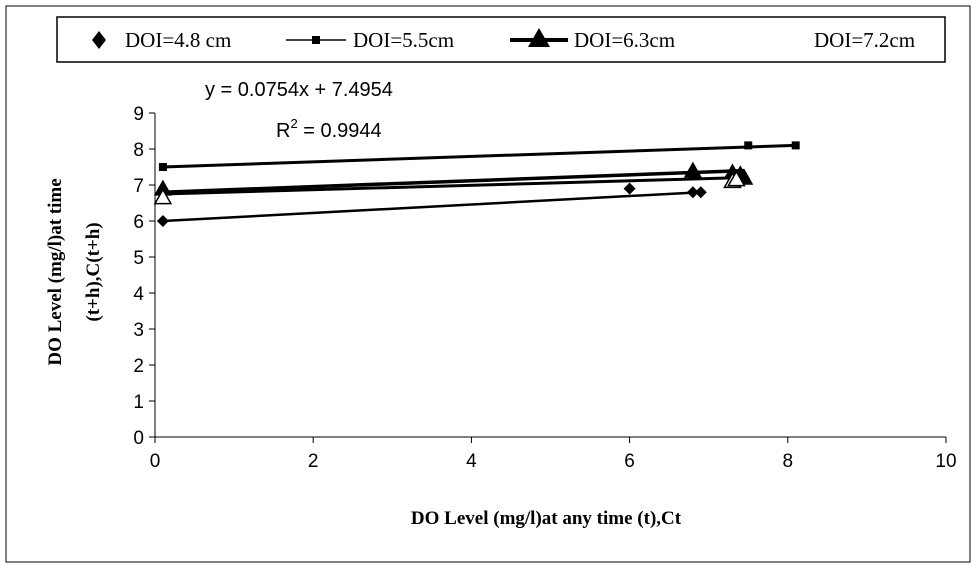 This screenshot has width=976, height=573. Describe the element at coordinates (299, 90) in the screenshot. I see `trendline-equation: y = 0.0754x + 7.4954` at that location.